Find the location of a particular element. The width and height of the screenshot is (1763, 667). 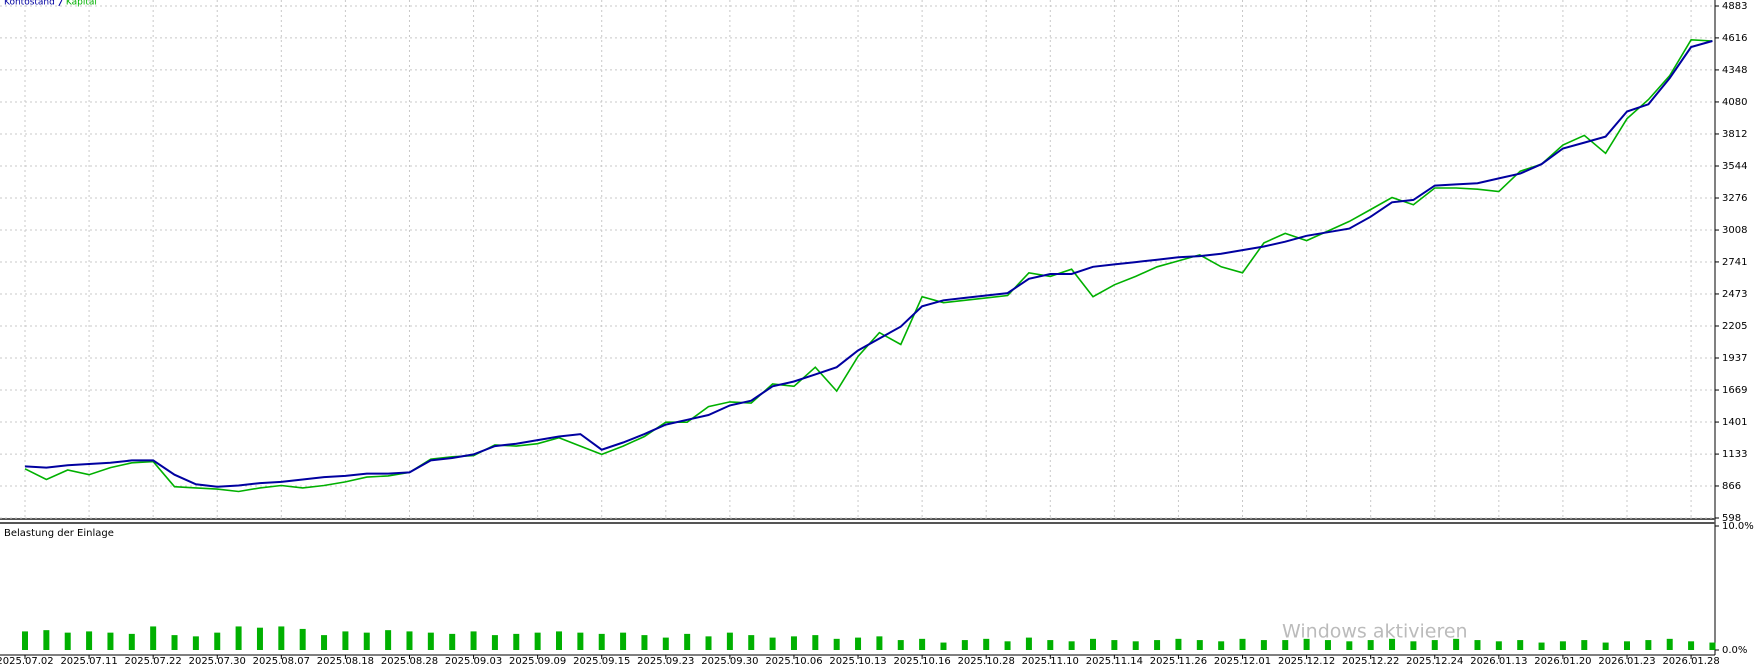

y-tick-label: 2741 is located at coordinates (1734, 262).